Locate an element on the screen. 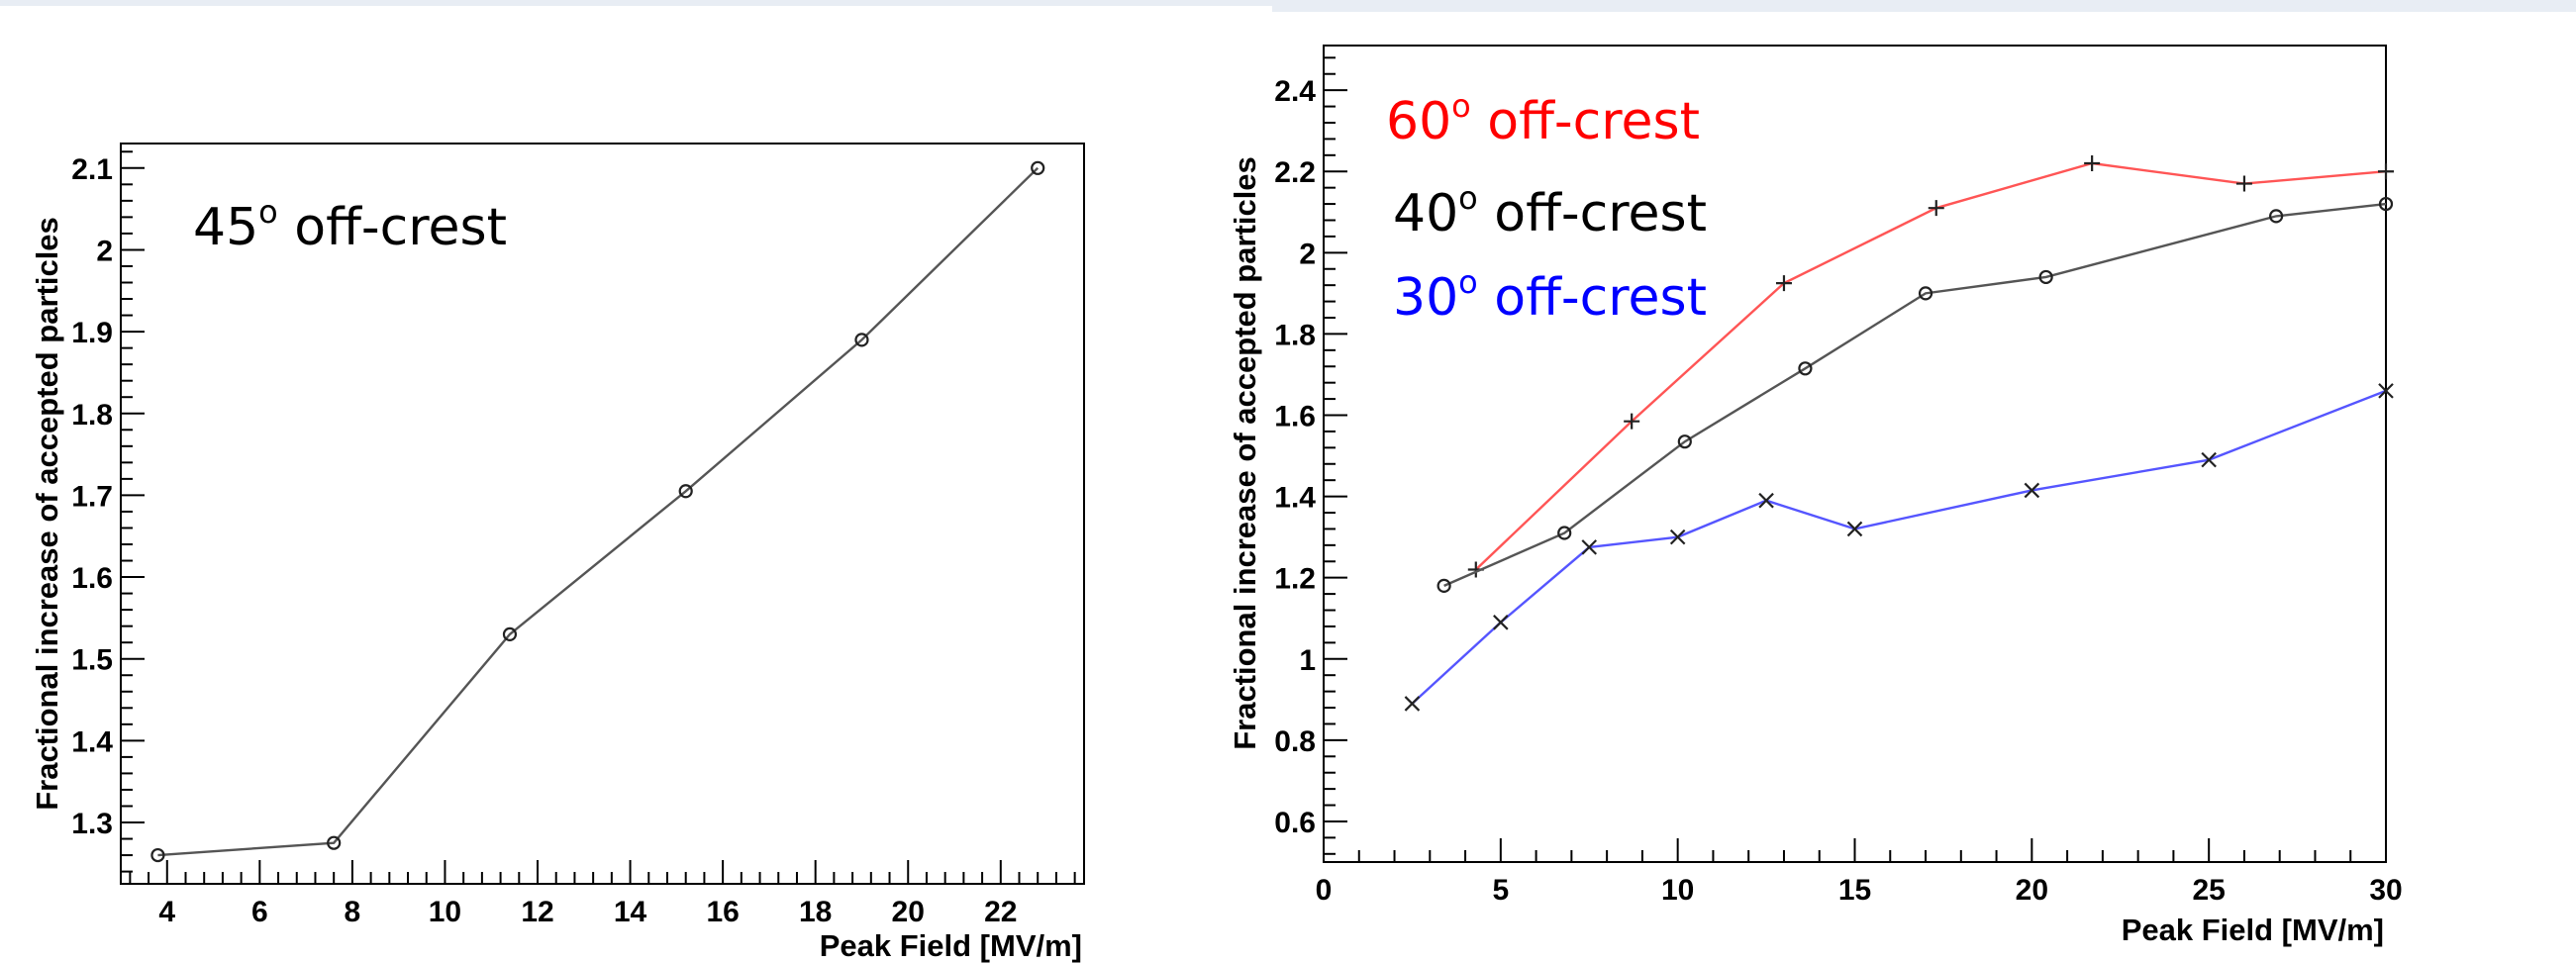 This screenshot has height=963, width=2576. x-tick-label: 25 is located at coordinates (2209, 891).